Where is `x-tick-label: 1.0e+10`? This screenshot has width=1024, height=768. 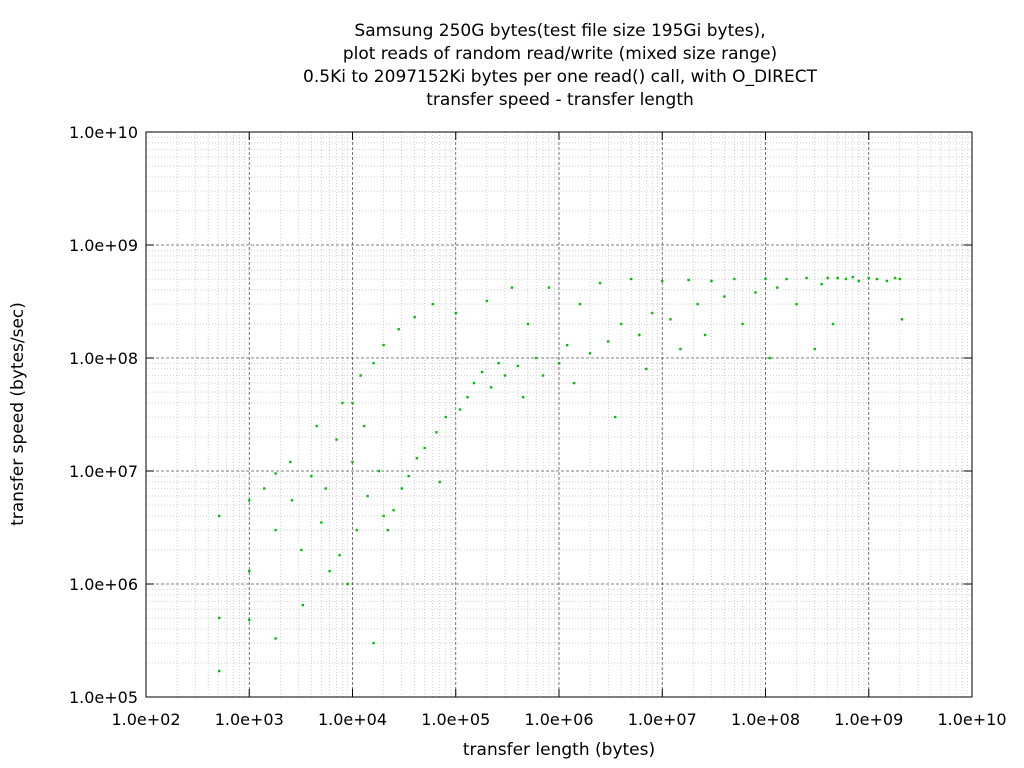
x-tick-label: 1.0e+10 is located at coordinates (971, 719).